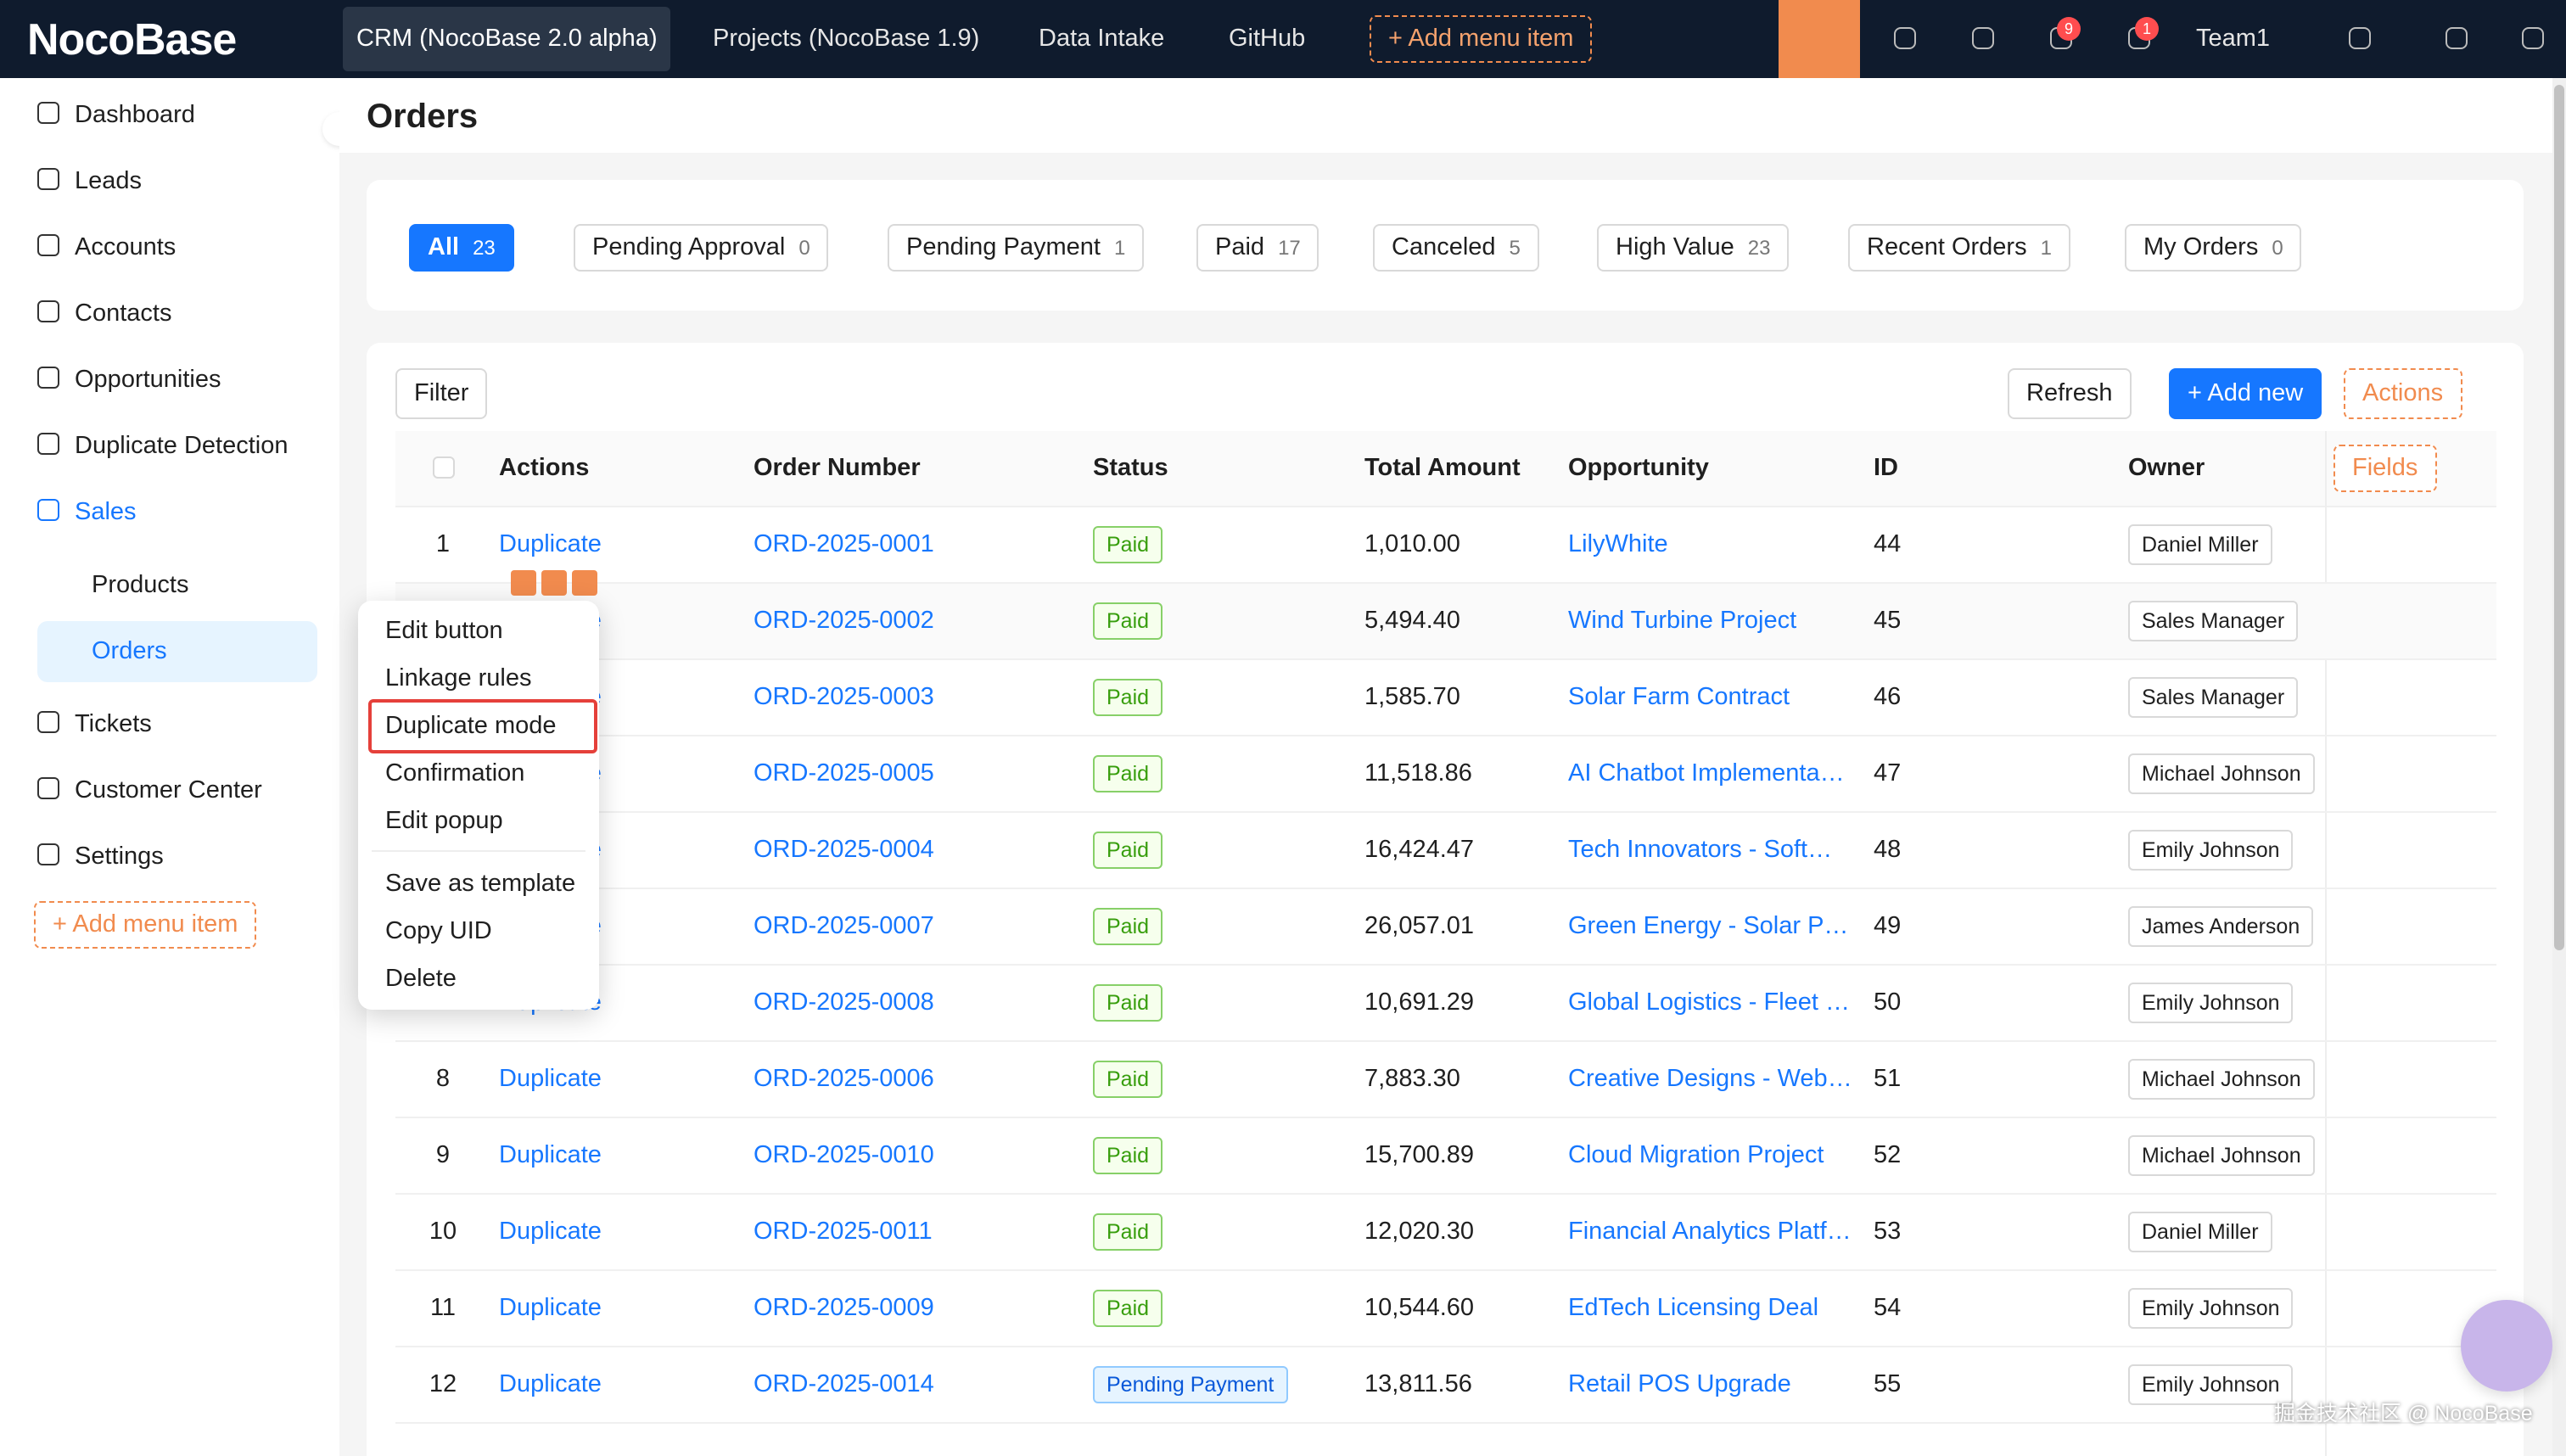  What do you see at coordinates (145, 925) in the screenshot?
I see `sidebar-add-menu-item: + Add menu item` at bounding box center [145, 925].